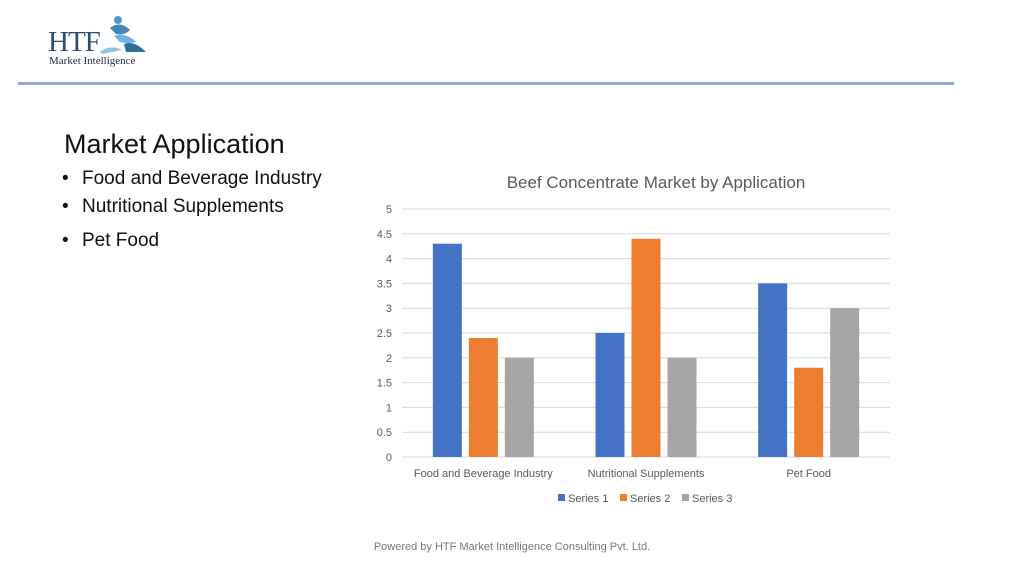 The image size is (1024, 576). I want to click on header-divider, so click(486, 83).